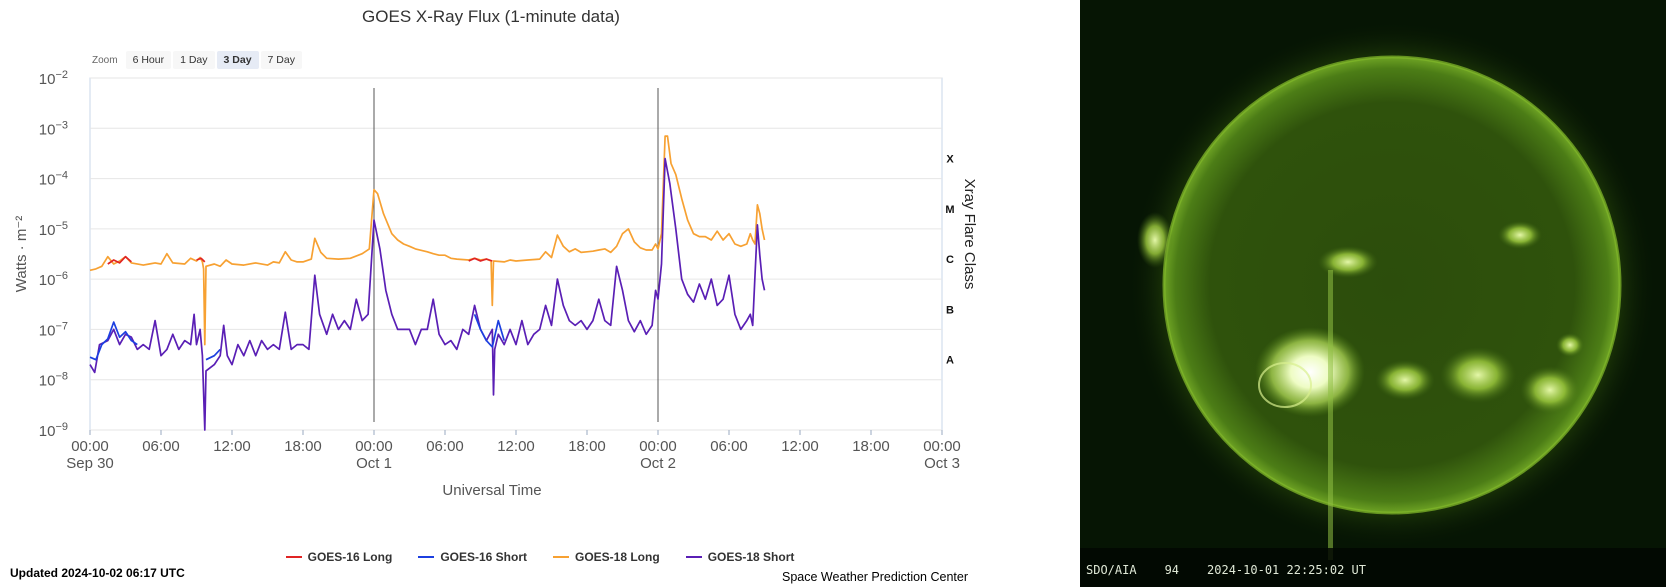 The image size is (1666, 587). What do you see at coordinates (281, 60) in the screenshot?
I see `zoom-7-day-button: 7 Day` at bounding box center [281, 60].